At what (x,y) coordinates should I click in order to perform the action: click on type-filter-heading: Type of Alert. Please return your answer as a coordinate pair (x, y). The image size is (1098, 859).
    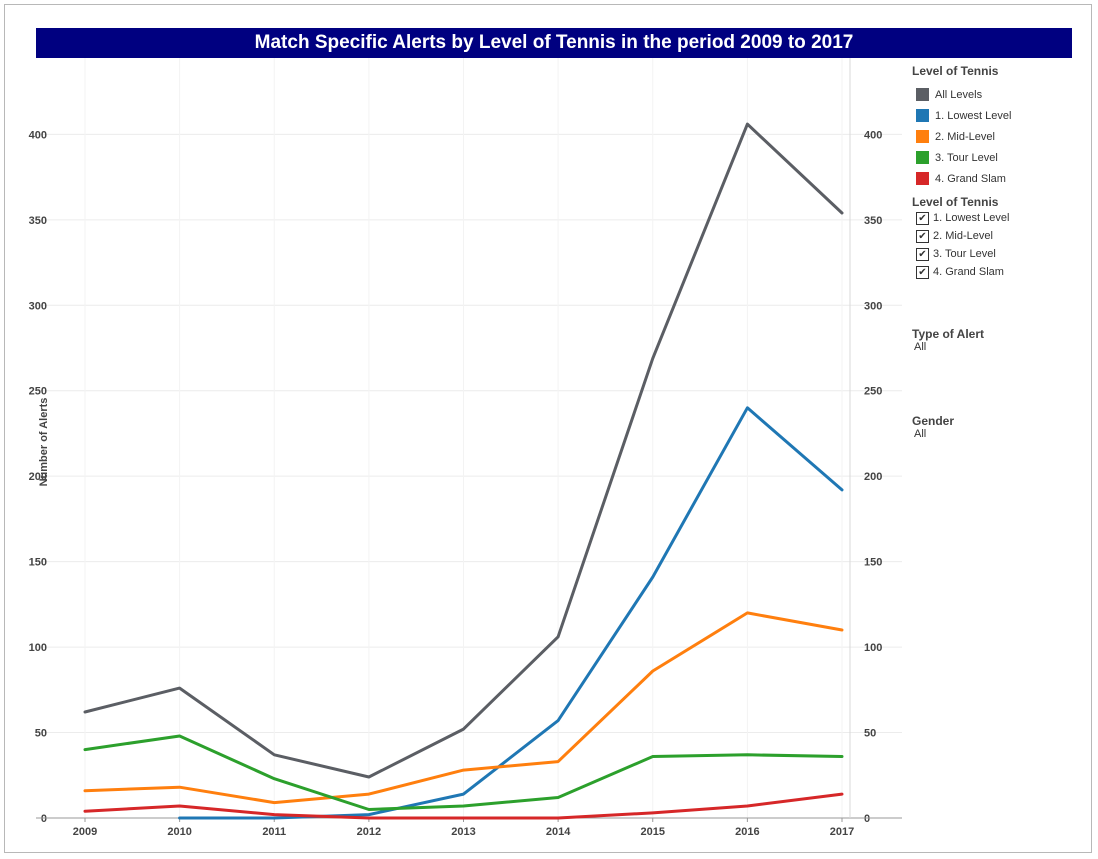
    Looking at the image, I should click on (948, 334).